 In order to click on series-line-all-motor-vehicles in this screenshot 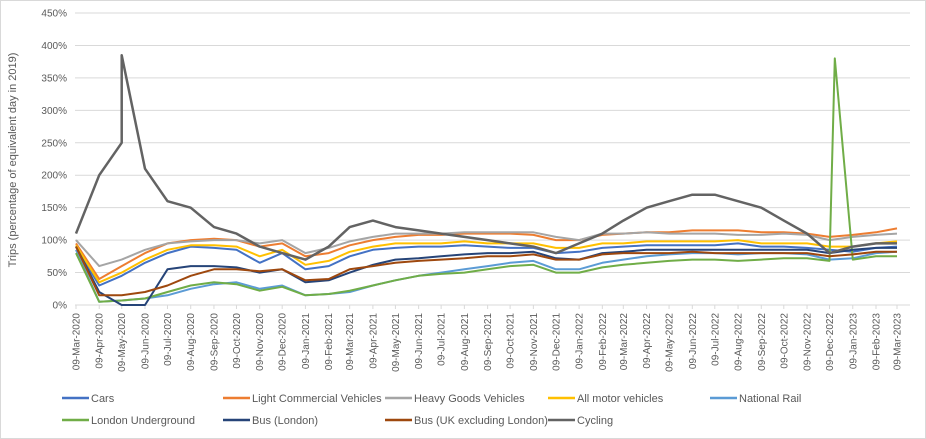, I will do `click(486, 261)`.